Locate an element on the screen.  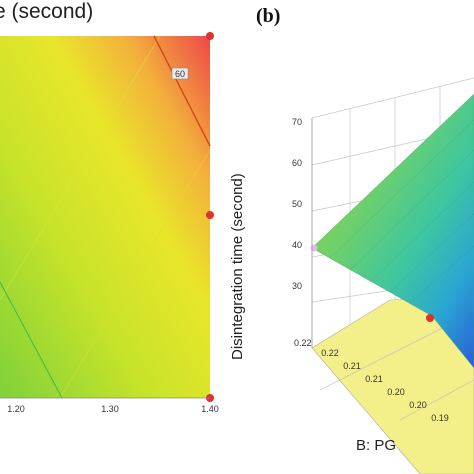
contour-label-box is located at coordinates (180, 73).